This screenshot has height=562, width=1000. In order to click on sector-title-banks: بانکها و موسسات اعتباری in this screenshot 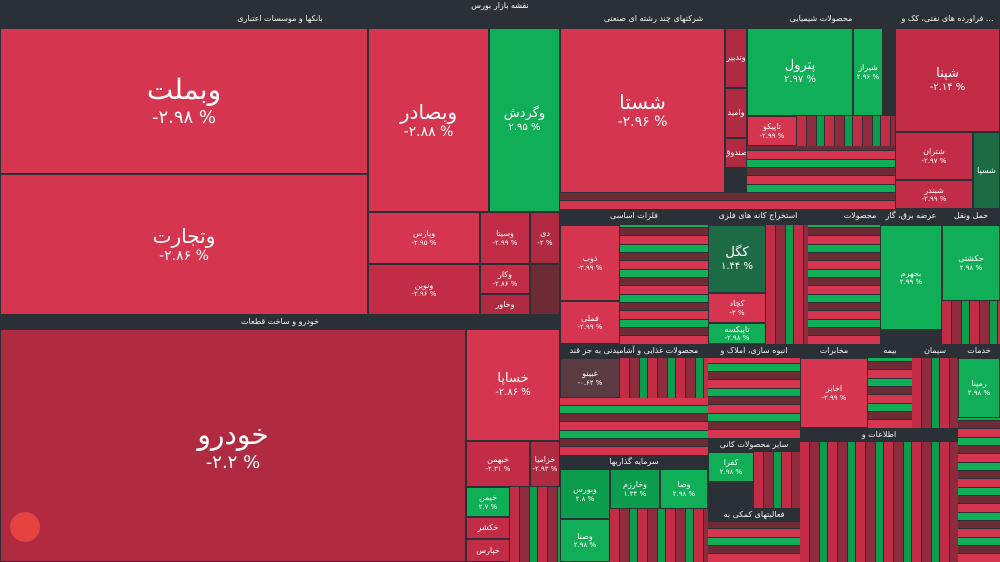, I will do `click(280, 18)`.